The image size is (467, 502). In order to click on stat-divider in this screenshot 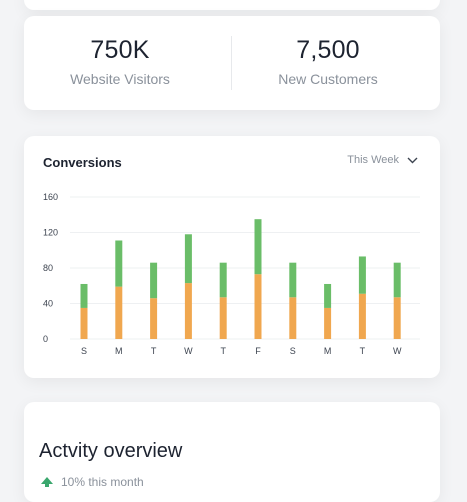, I will do `click(231, 63)`.